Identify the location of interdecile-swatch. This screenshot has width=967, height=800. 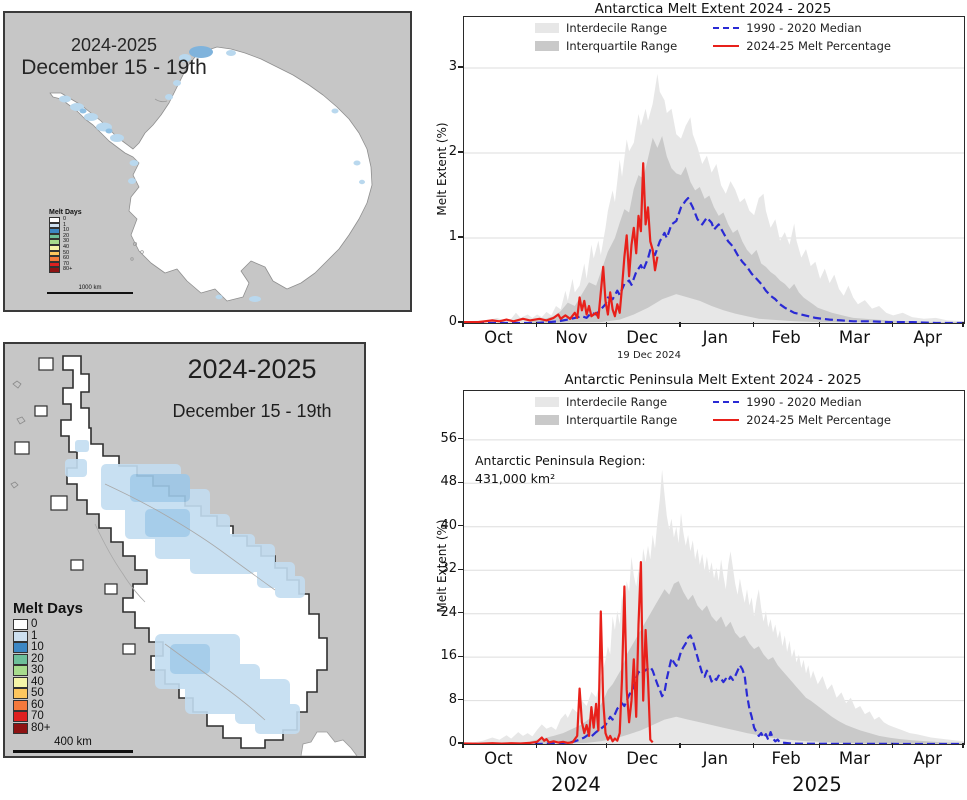
(547, 28).